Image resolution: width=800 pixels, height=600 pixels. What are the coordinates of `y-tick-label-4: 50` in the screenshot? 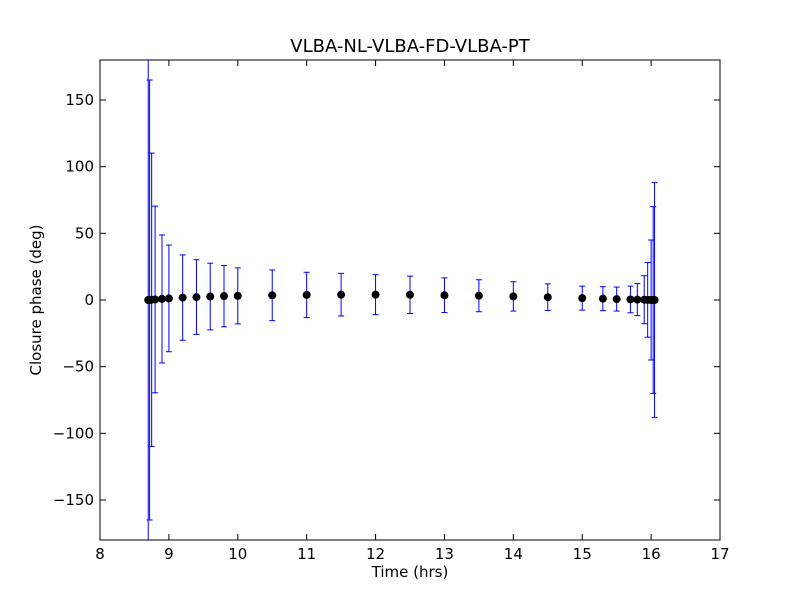 It's located at (84, 233).